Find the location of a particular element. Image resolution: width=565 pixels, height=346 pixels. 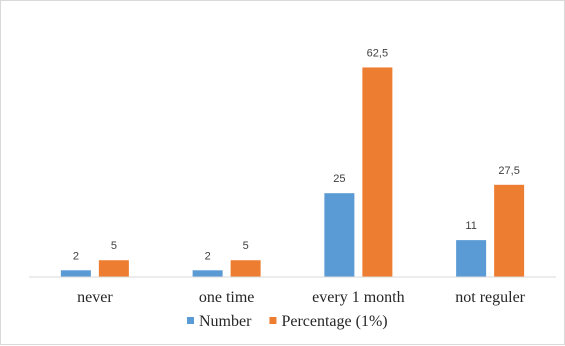

bar-percentage-1-one-time is located at coordinates (245, 268).